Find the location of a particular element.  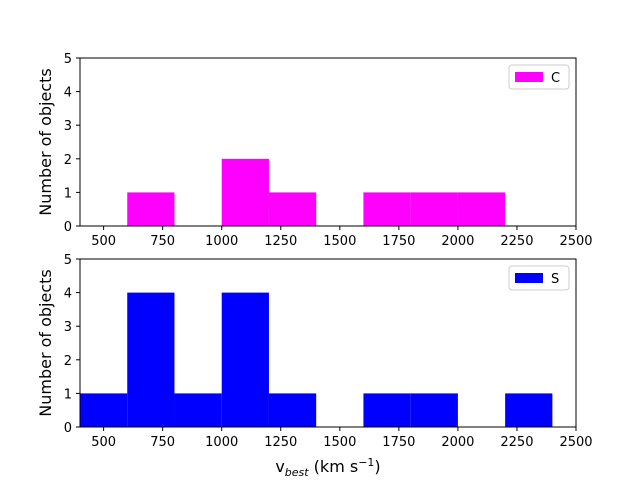

top-x-tick-label-750: 750 is located at coordinates (162, 241).